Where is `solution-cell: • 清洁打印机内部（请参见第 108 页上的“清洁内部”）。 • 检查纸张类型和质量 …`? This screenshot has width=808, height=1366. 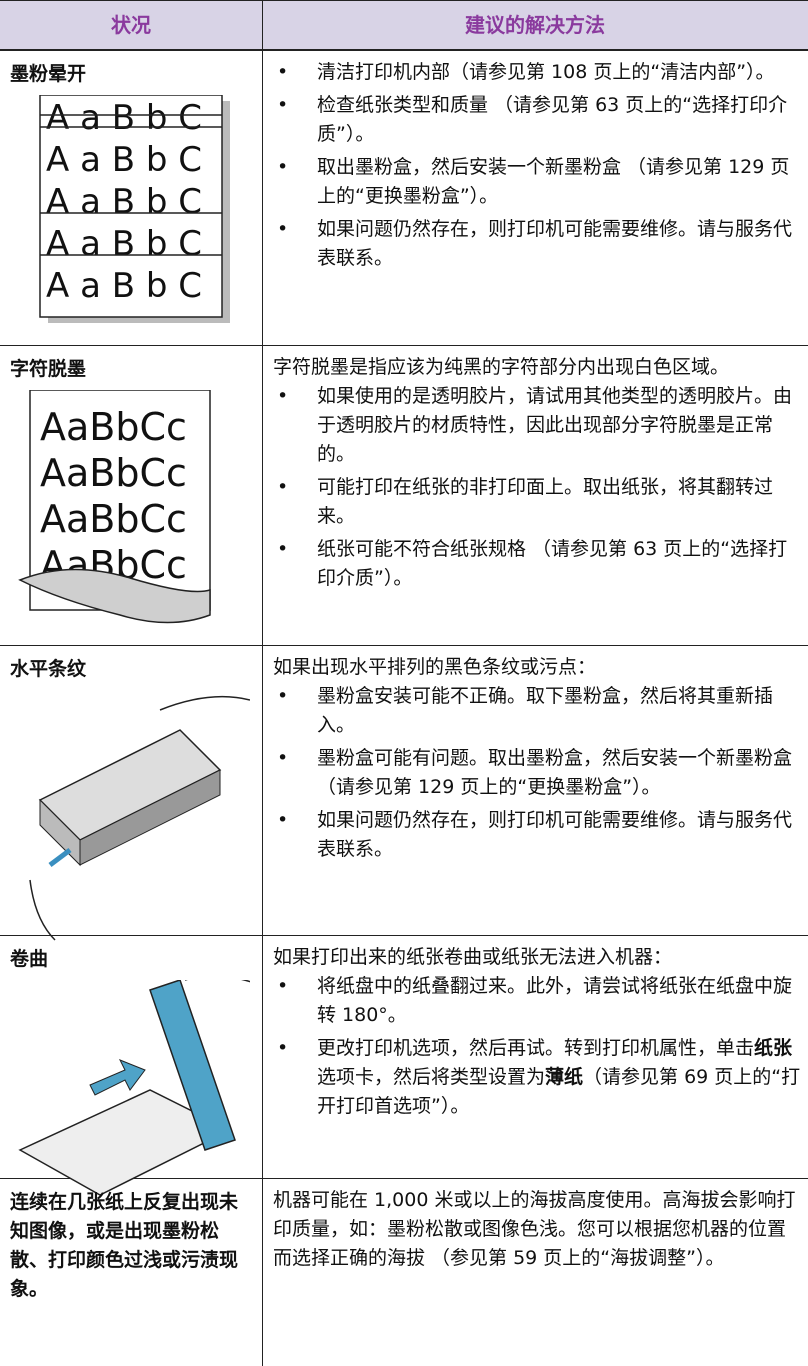 solution-cell: • 清洁打印机内部（请参见第 108 页上的“清洁内部”）。 • 检查纸张类型和质量 … is located at coordinates (535, 197).